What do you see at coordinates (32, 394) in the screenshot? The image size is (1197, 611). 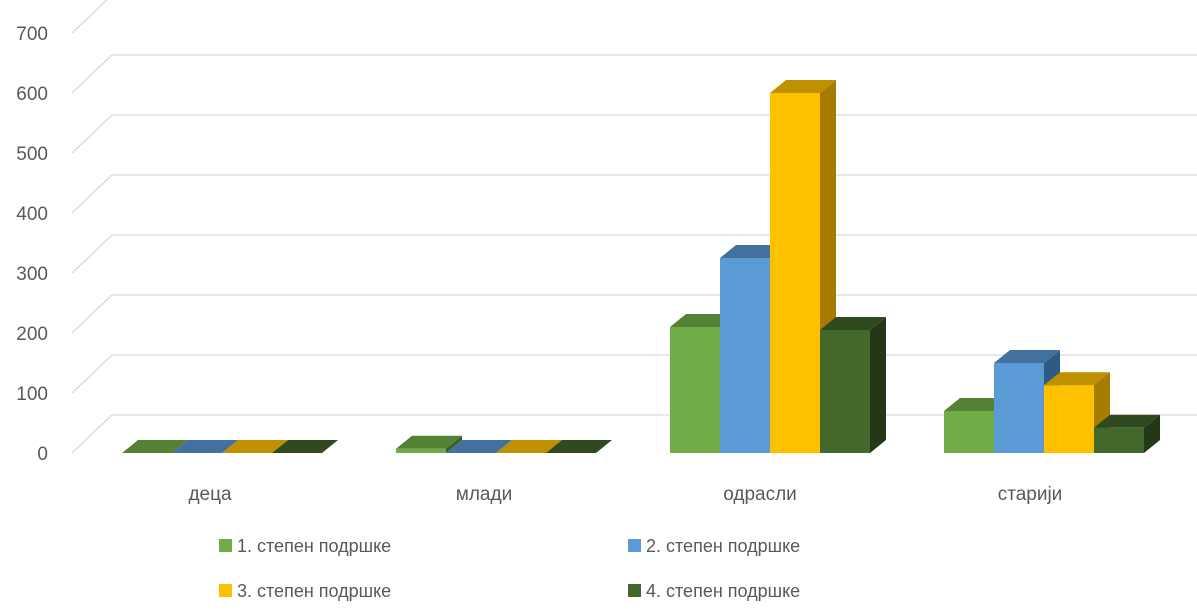 I see `y-tick-label: 100` at bounding box center [32, 394].